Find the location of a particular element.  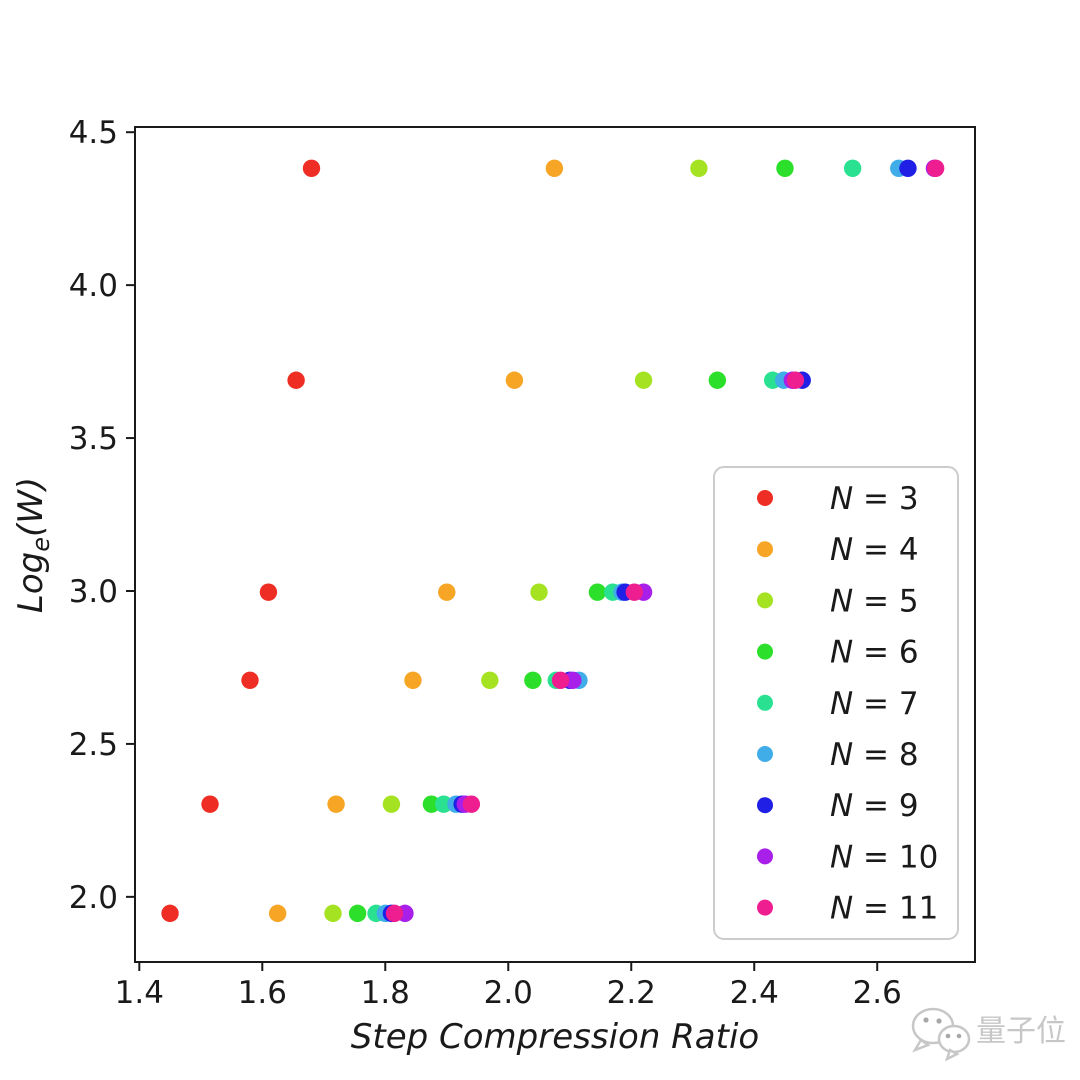

legend-item: N = 10 is located at coordinates (847, 857).